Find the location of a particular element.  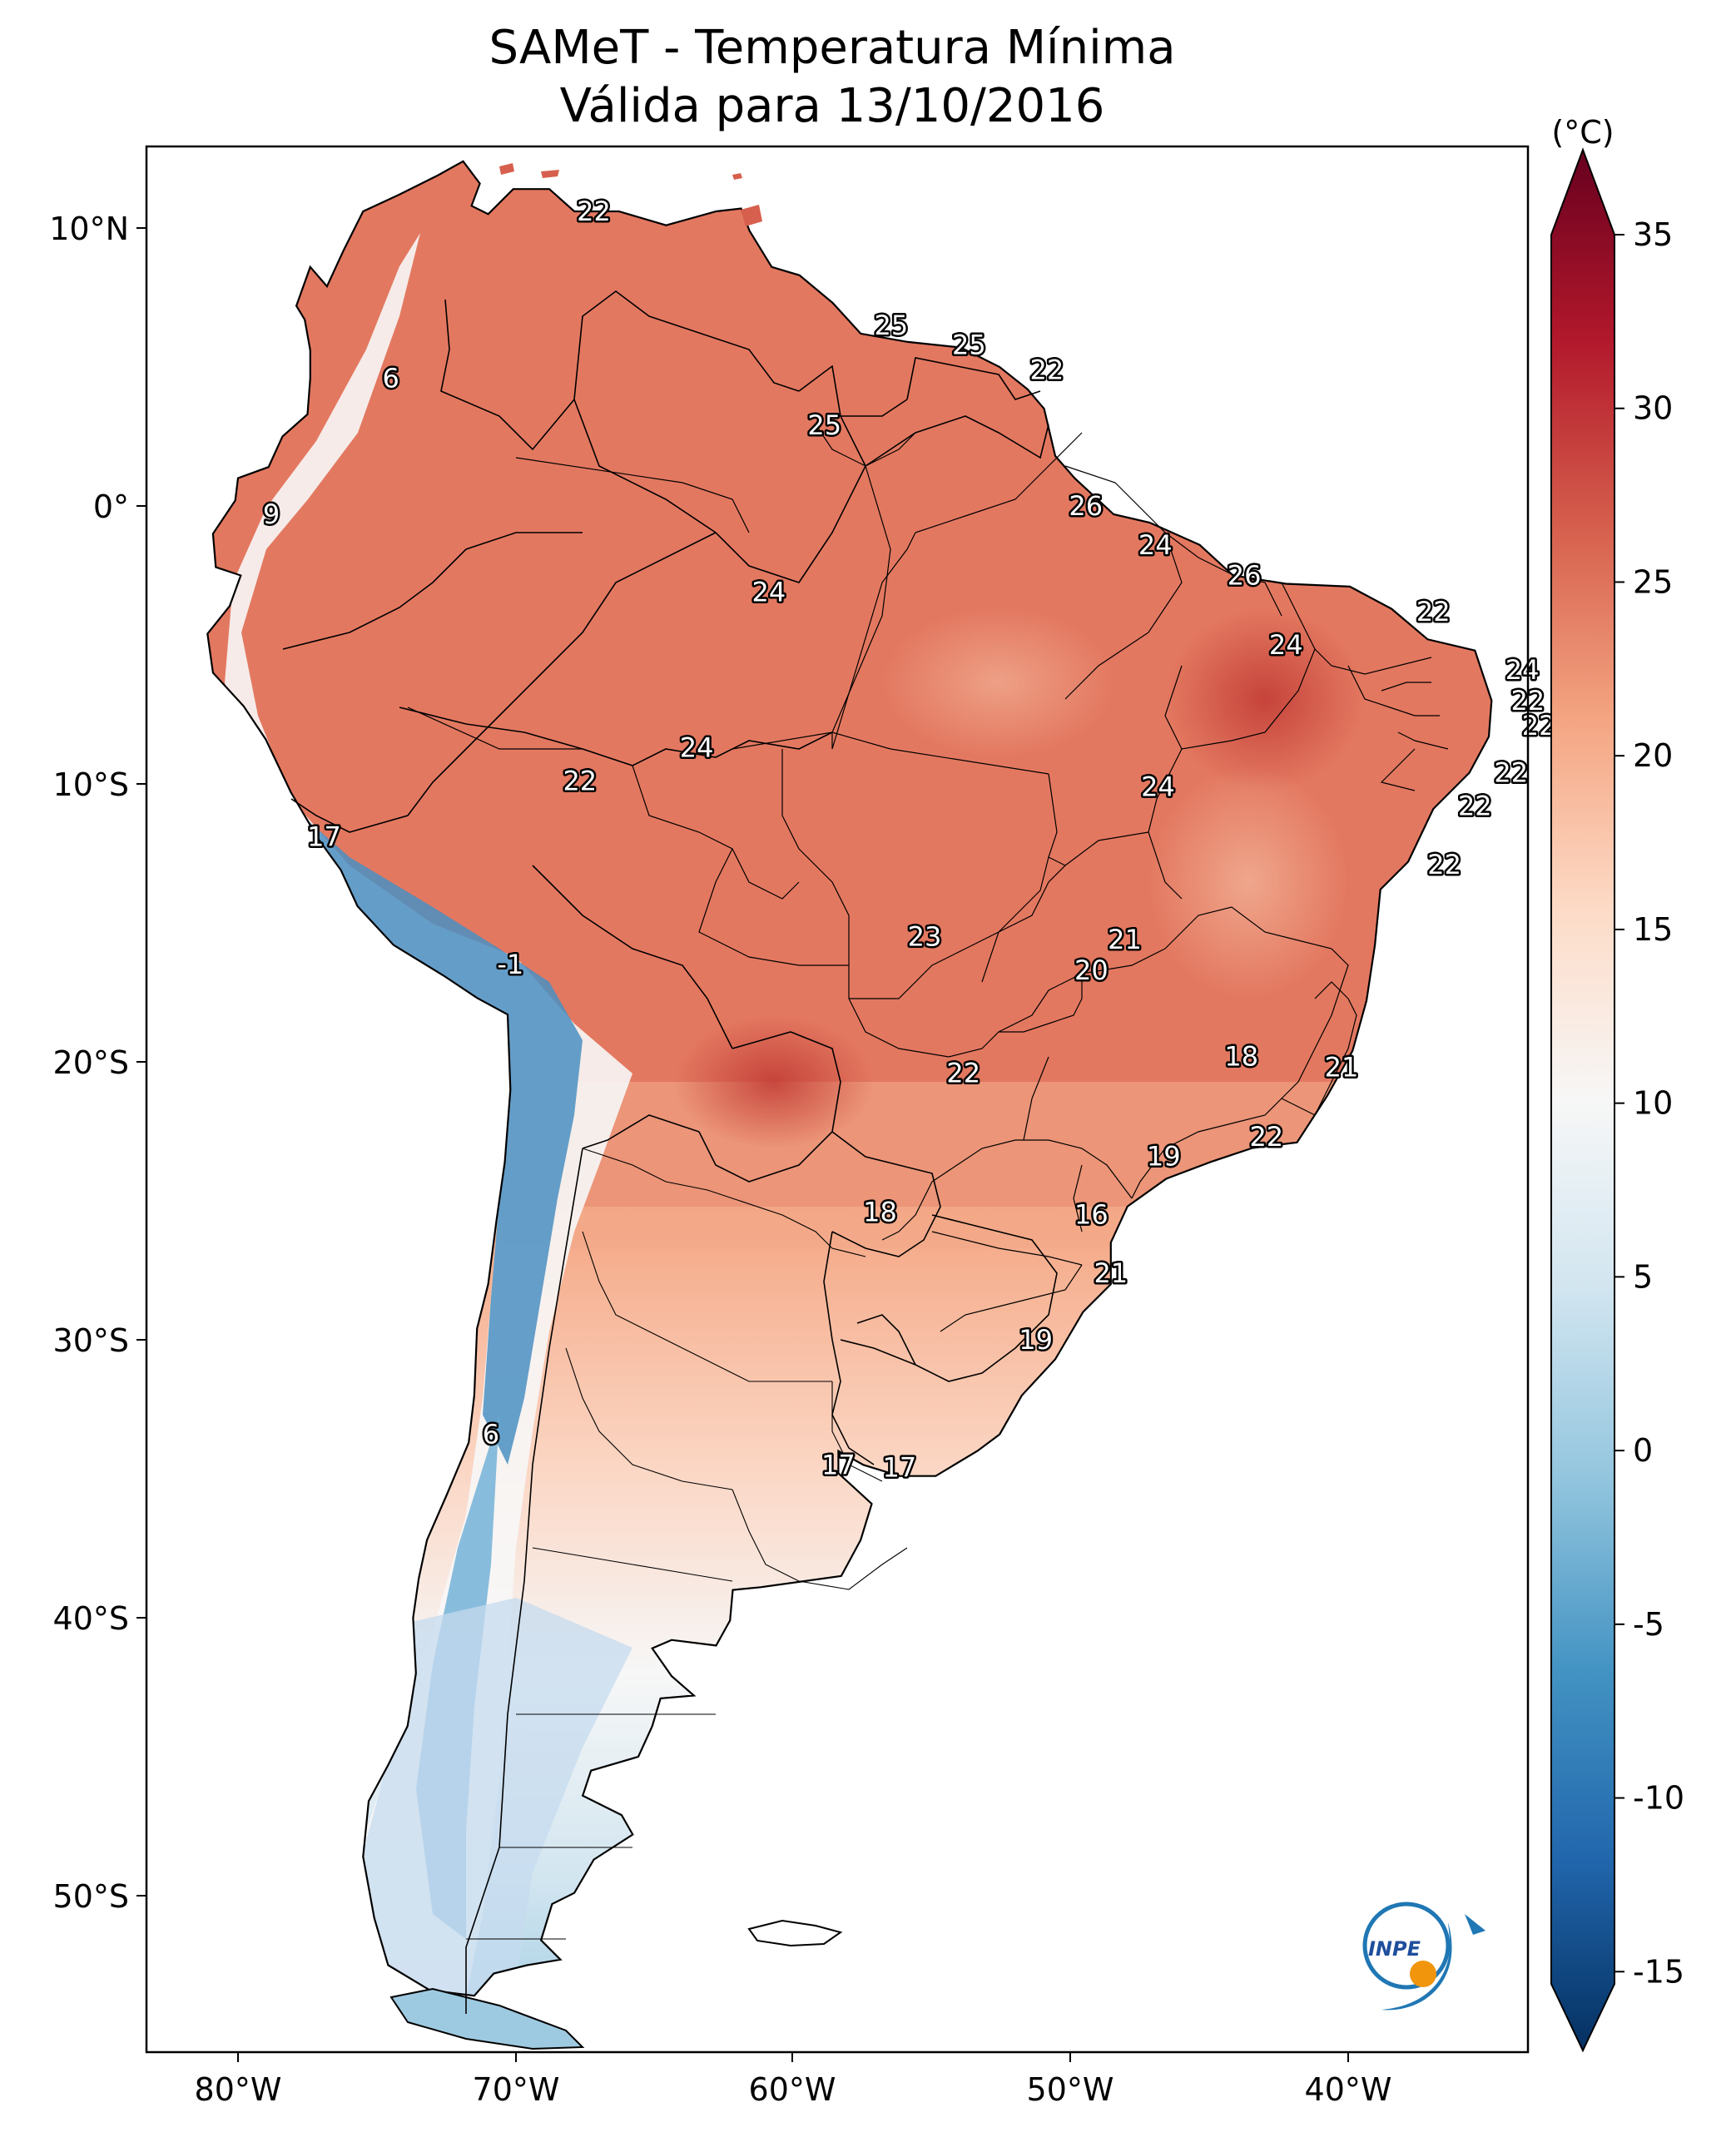

temperature-label: -1 is located at coordinates (510, 964).